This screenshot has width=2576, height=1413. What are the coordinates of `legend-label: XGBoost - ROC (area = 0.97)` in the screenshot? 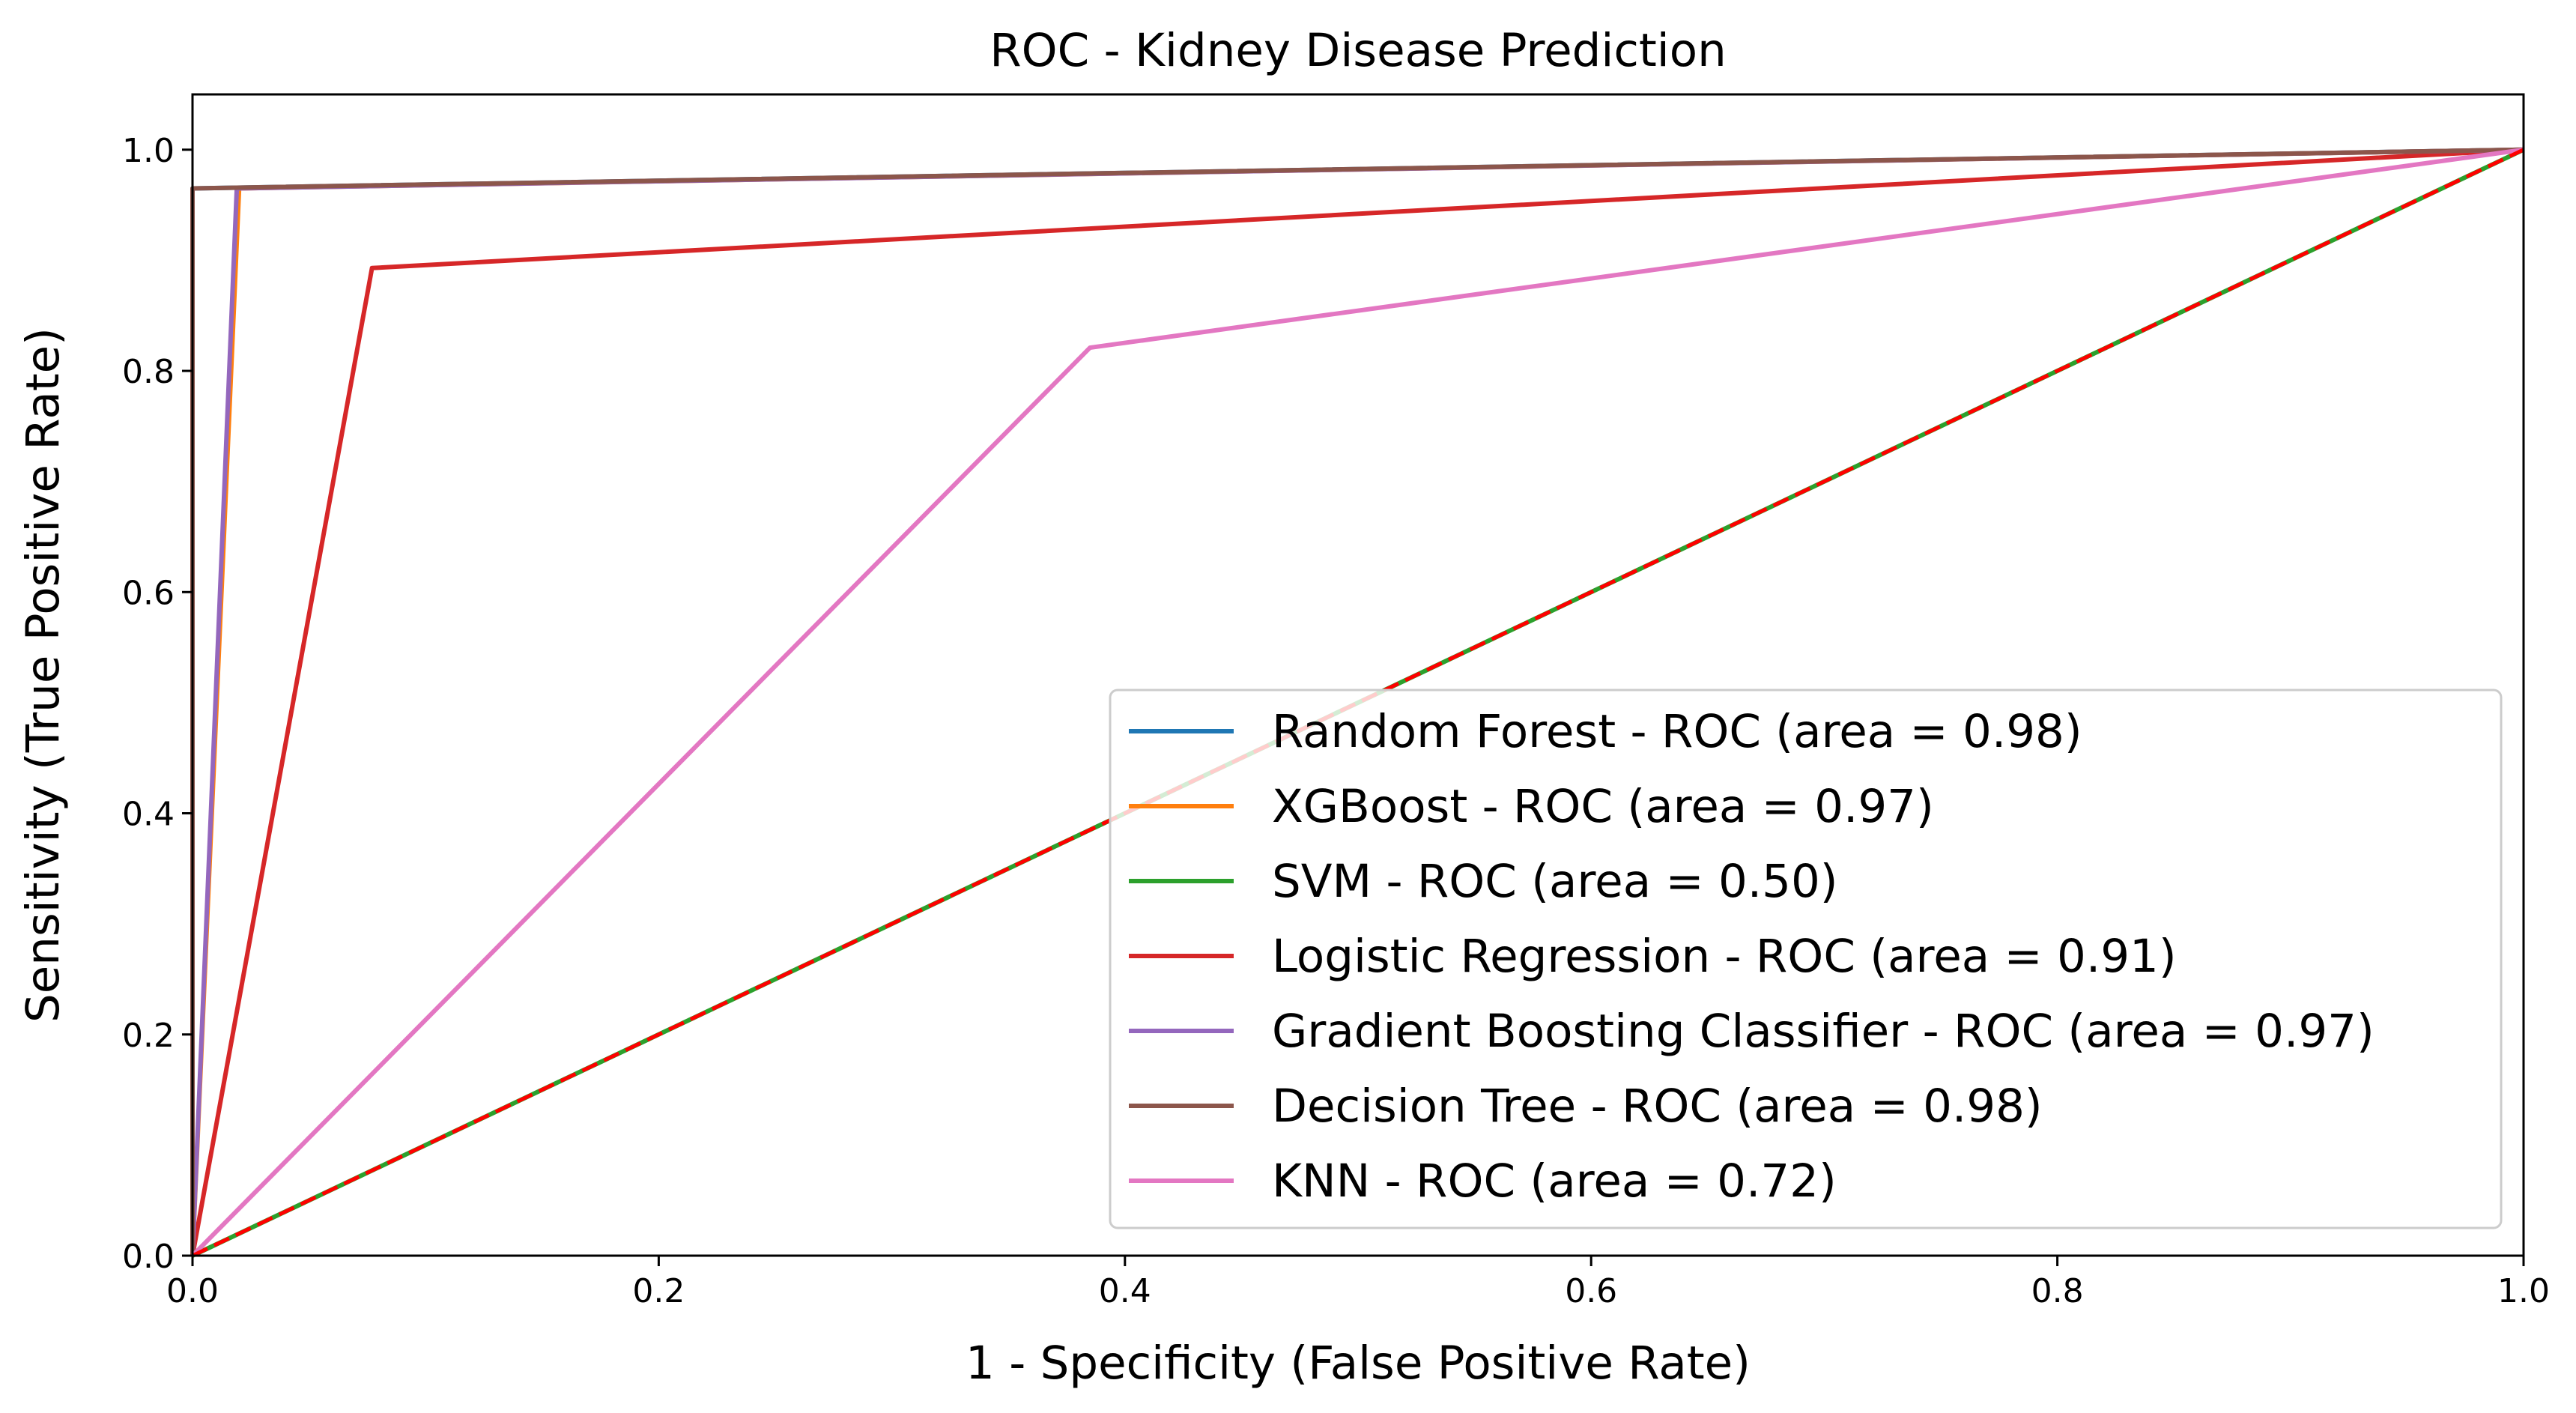 It's located at (1603, 806).